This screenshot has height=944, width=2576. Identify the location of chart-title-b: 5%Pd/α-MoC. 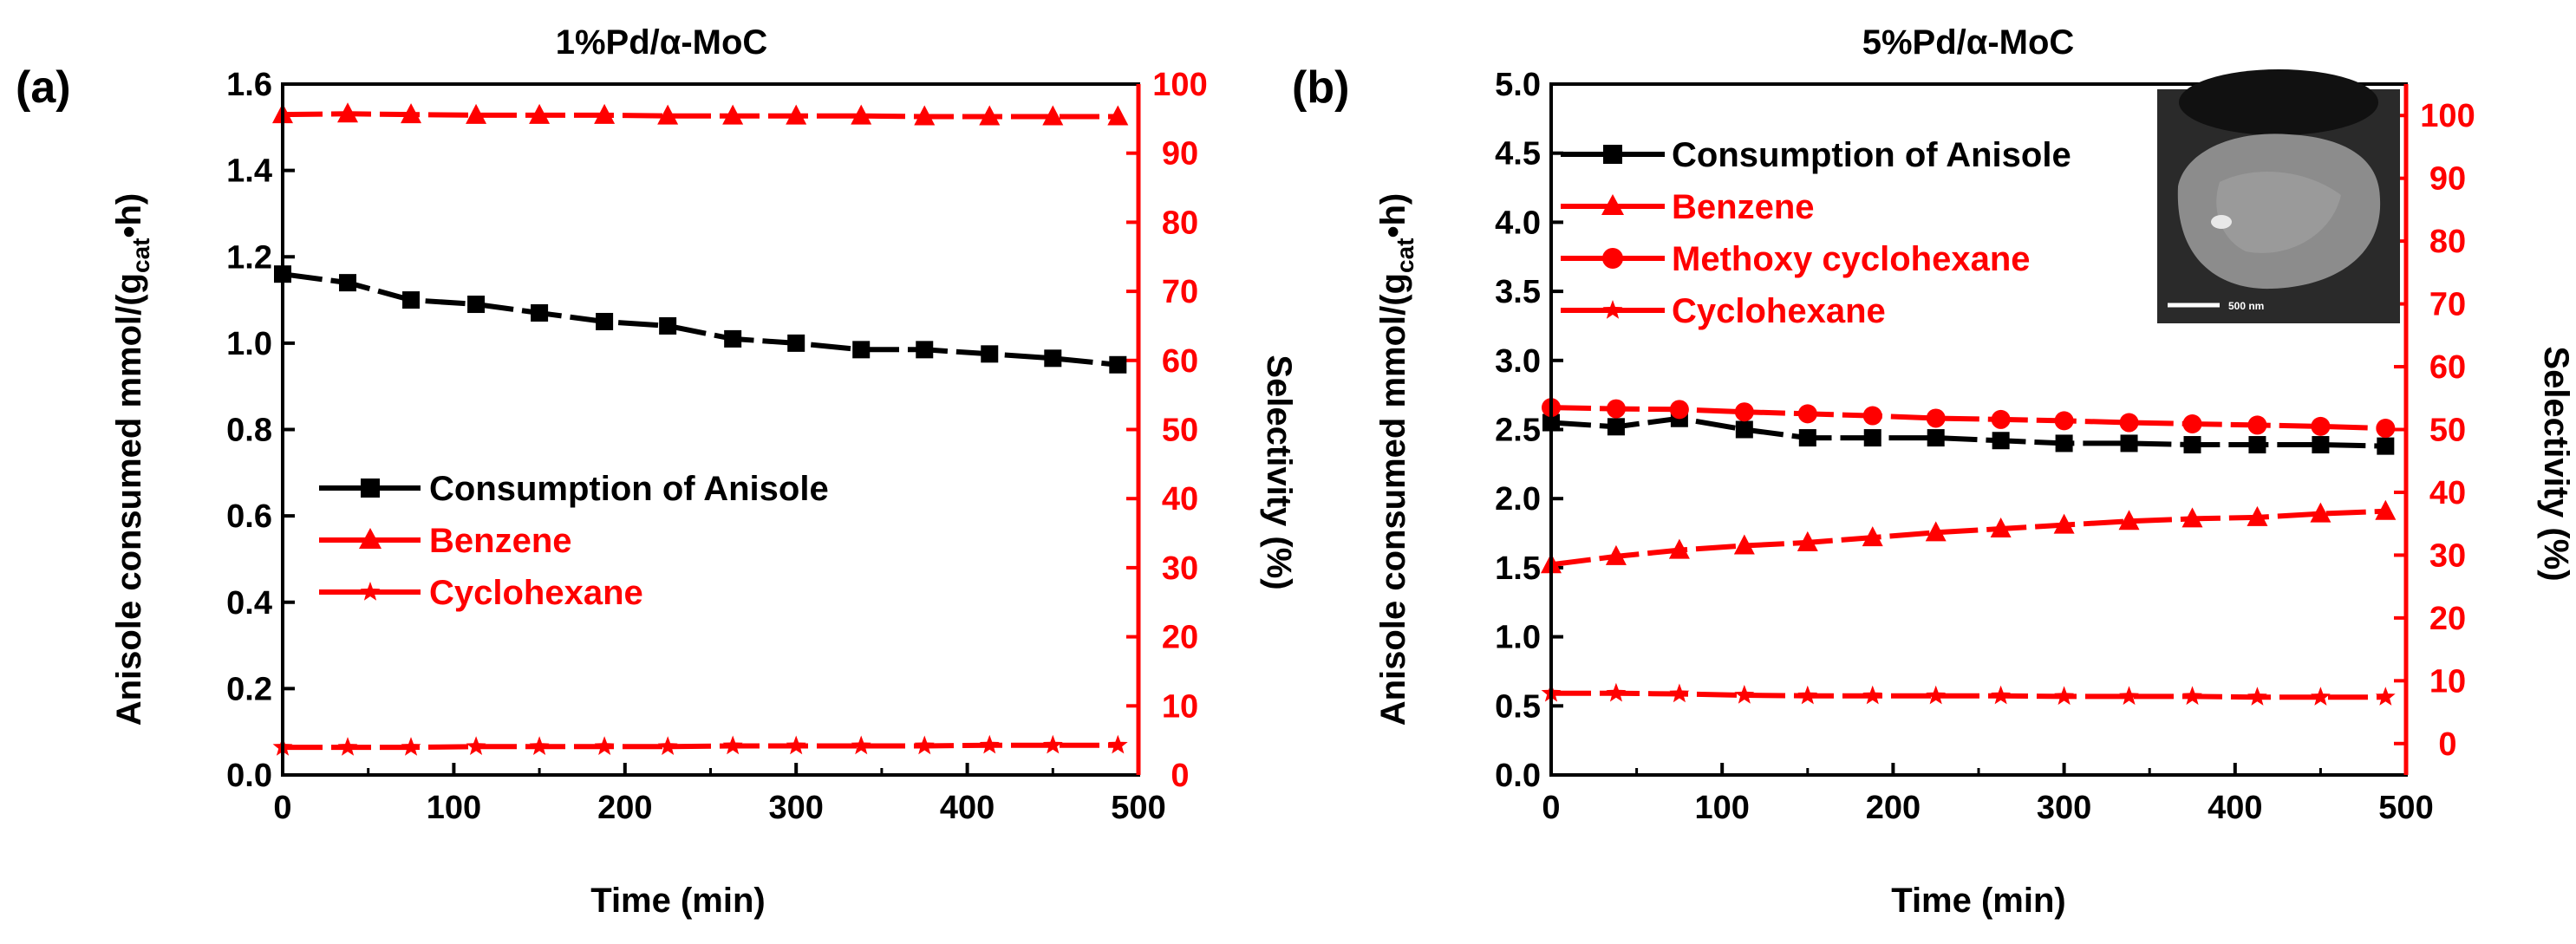
(1969, 42).